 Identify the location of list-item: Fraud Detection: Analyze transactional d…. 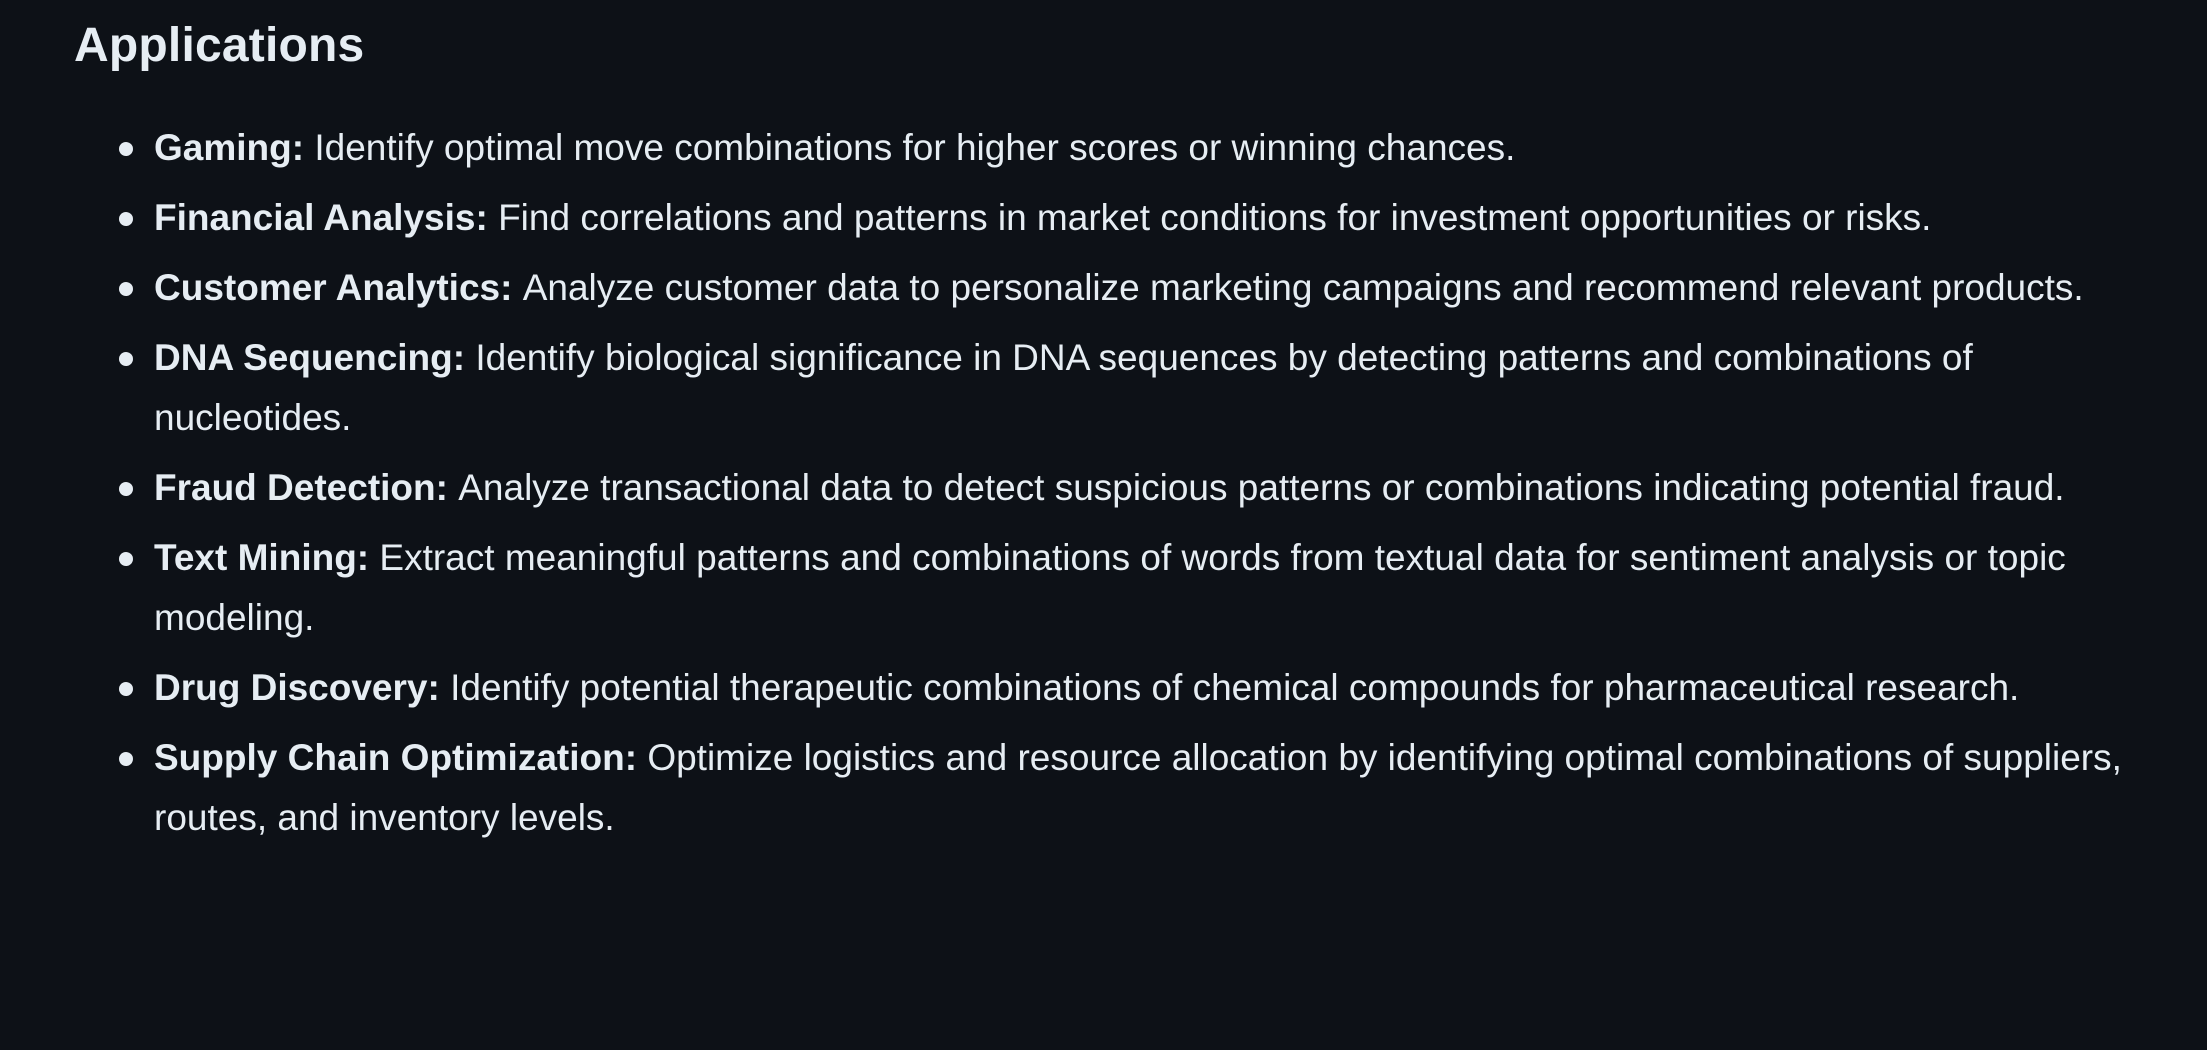
(1104, 488).